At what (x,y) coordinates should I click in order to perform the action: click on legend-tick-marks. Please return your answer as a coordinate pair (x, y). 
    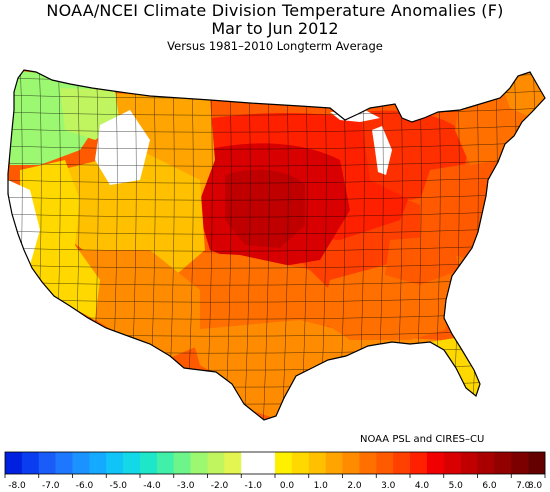
    Looking at the image, I should click on (275, 476).